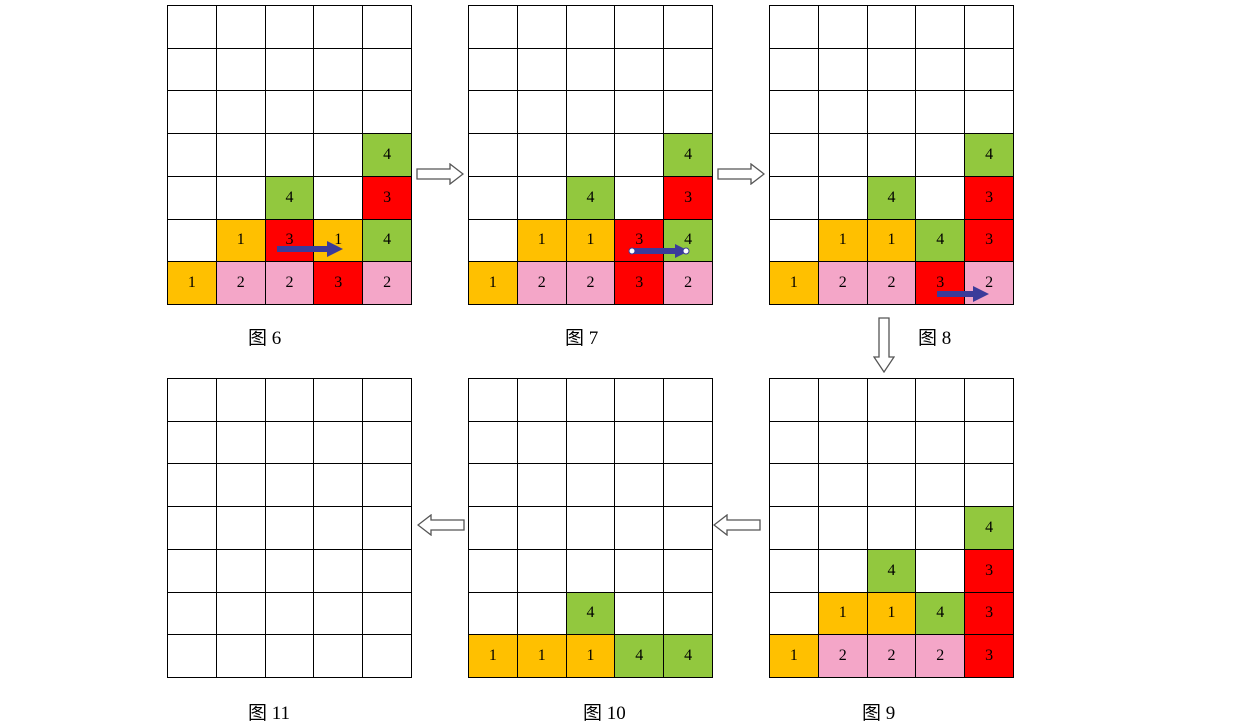 Image resolution: width=1250 pixels, height=725 pixels. What do you see at coordinates (660, 251) in the screenshot?
I see `swap-arrow-icon` at bounding box center [660, 251].